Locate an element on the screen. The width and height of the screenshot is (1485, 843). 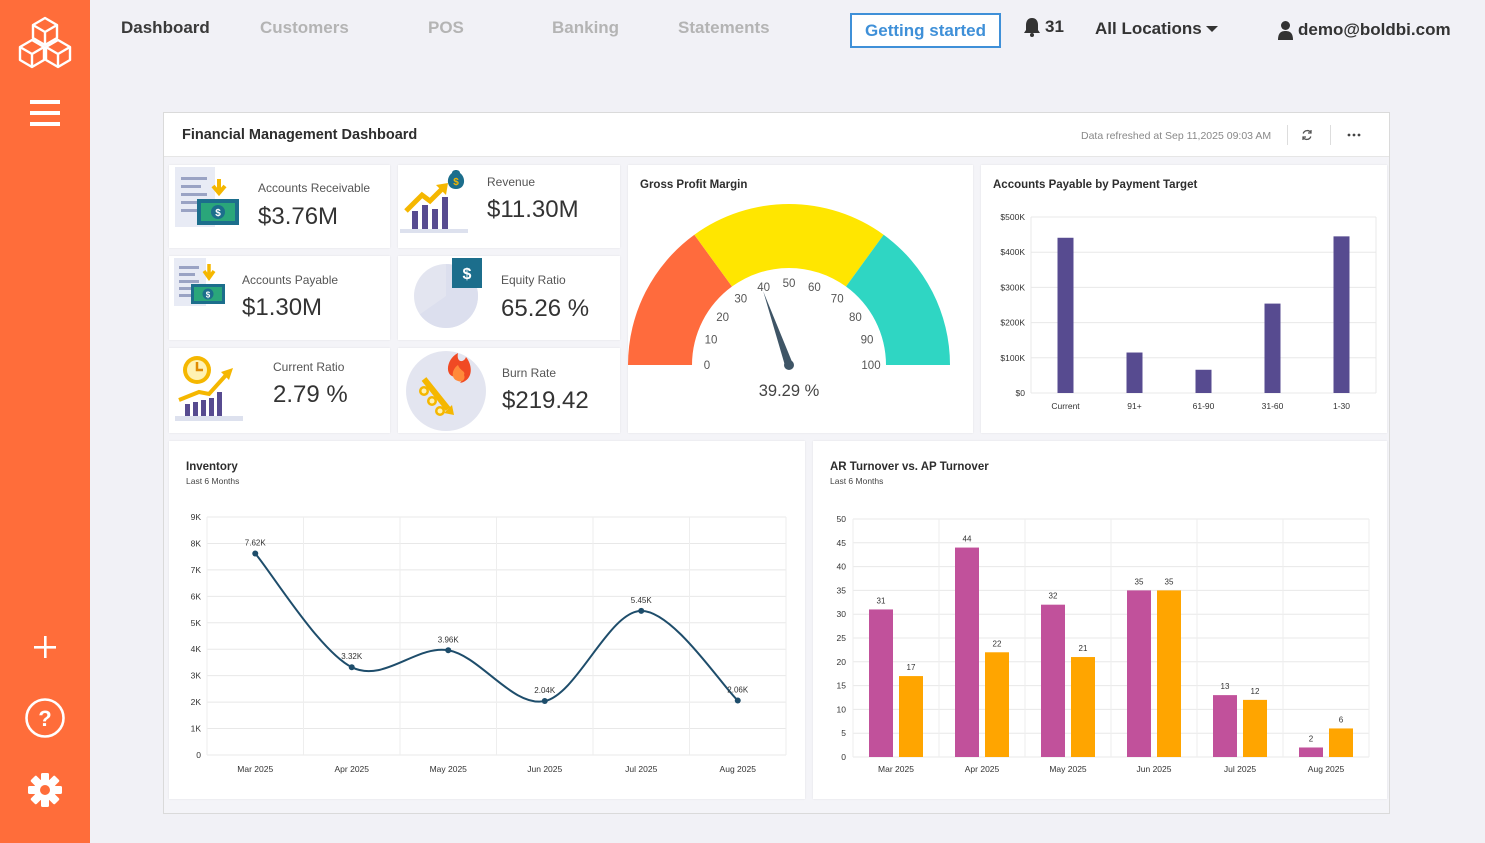
tab-statements: Statements is located at coordinates (724, 27).